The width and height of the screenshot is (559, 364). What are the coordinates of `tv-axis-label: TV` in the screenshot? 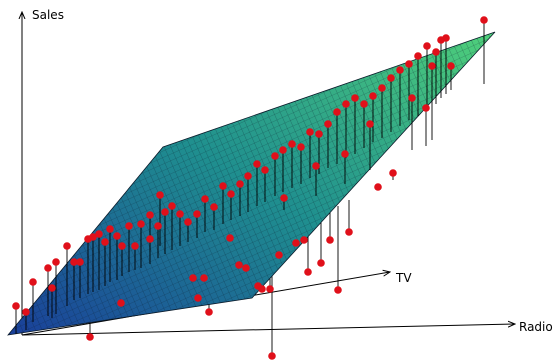 It's located at (403, 278).